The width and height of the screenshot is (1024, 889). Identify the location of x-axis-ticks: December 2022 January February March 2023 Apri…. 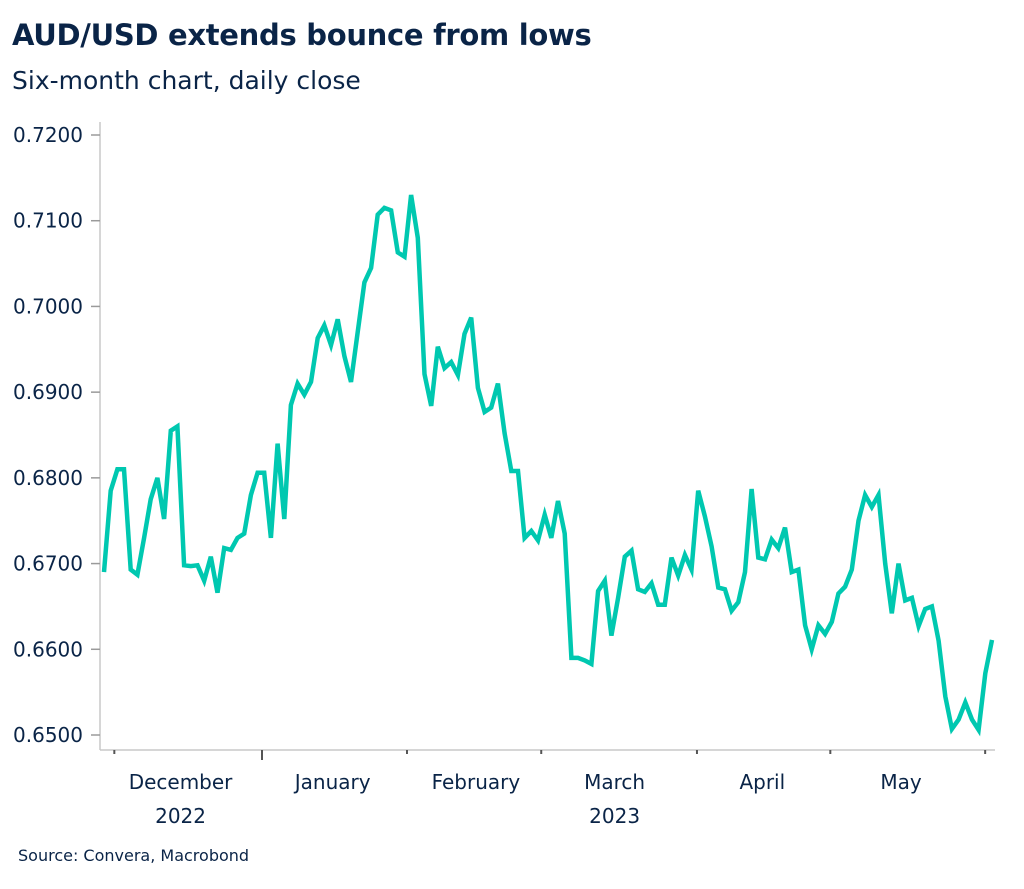
(550, 789).